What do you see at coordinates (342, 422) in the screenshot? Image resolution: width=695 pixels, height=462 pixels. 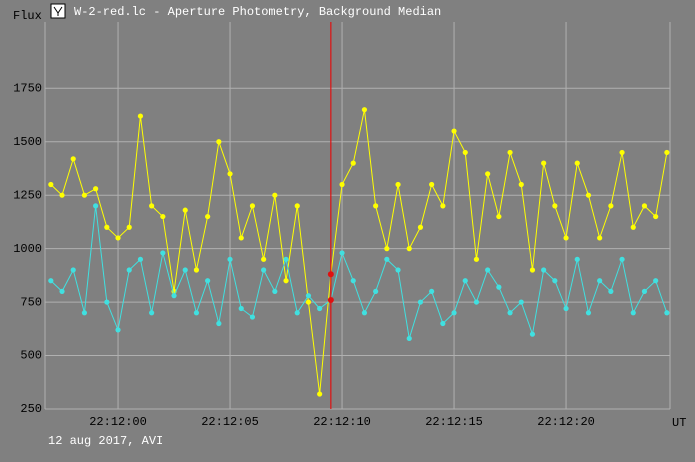 I see `x-tick-label: 22:12:10` at bounding box center [342, 422].